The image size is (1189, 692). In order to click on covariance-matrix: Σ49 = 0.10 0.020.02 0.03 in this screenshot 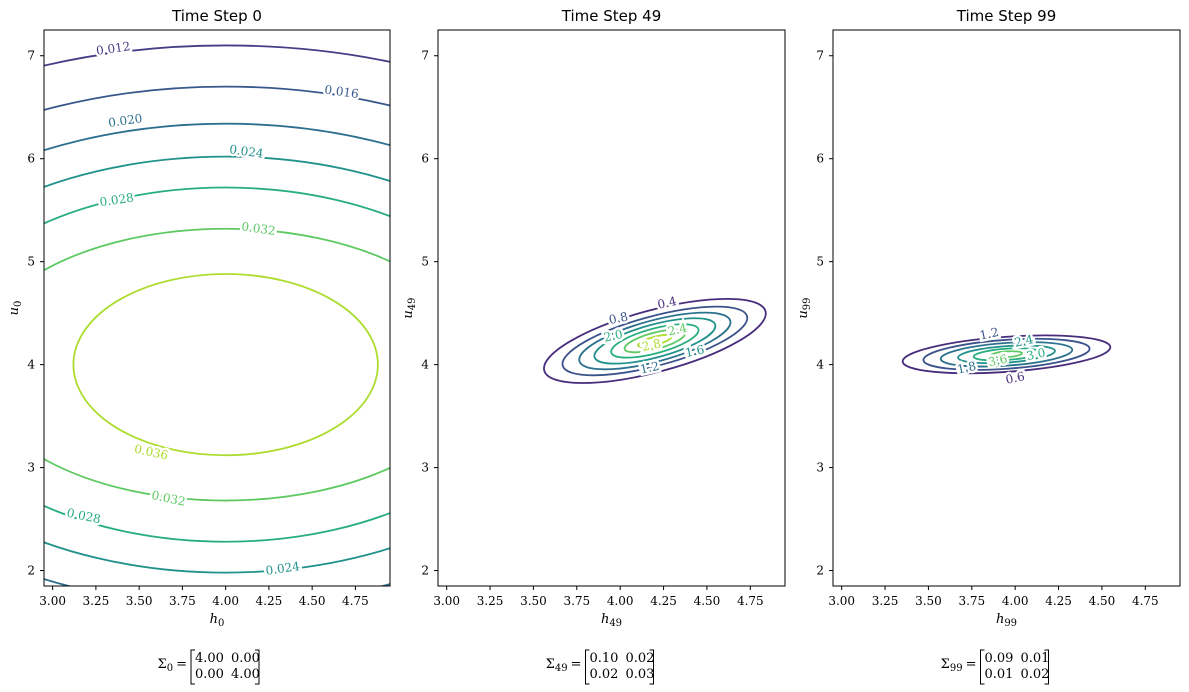, I will do `click(600, 667)`.